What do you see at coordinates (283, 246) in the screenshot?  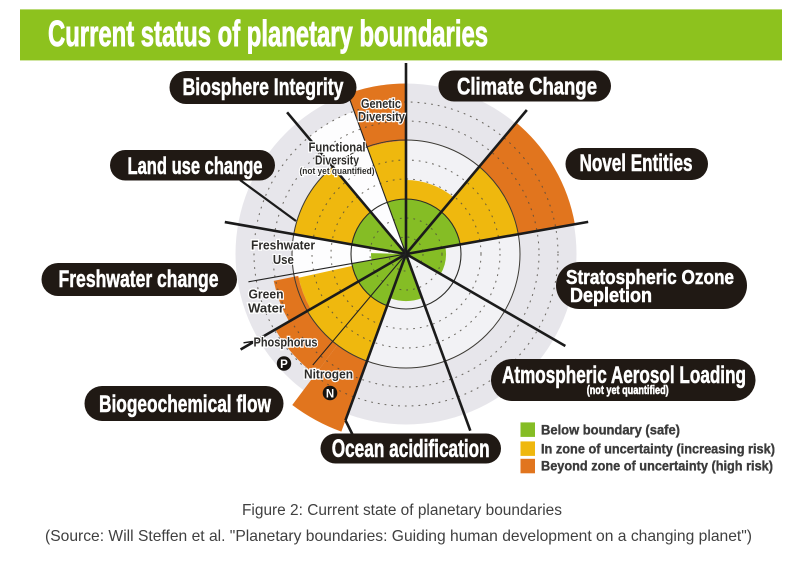 I see `svg-text: Freshwater` at bounding box center [283, 246].